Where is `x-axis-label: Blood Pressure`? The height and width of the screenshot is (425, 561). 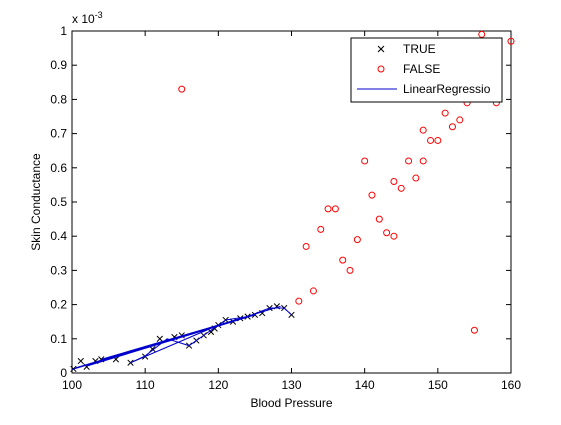
x-axis-label: Blood Pressure is located at coordinates (291, 403).